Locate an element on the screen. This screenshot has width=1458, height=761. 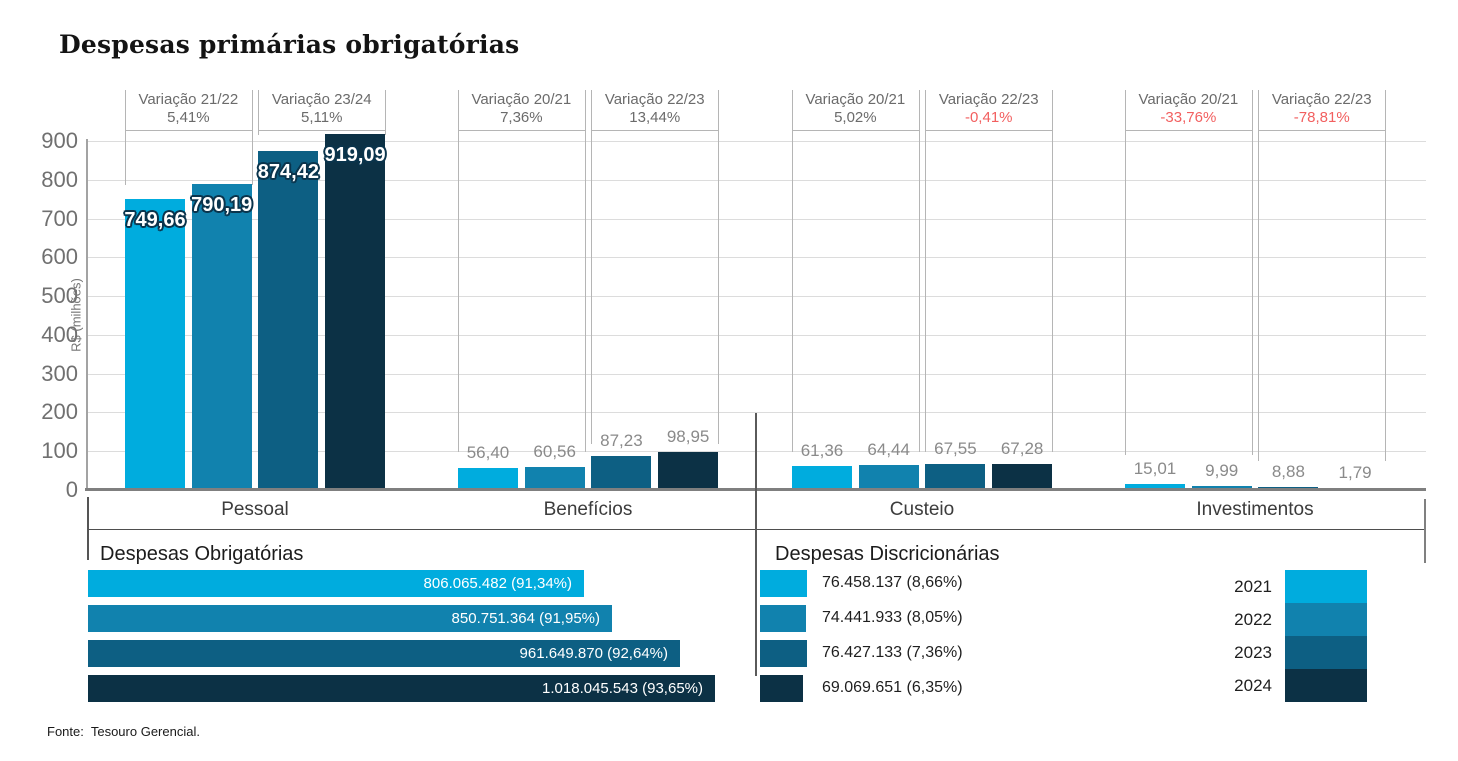
section-divider-line is located at coordinates (756, 544).